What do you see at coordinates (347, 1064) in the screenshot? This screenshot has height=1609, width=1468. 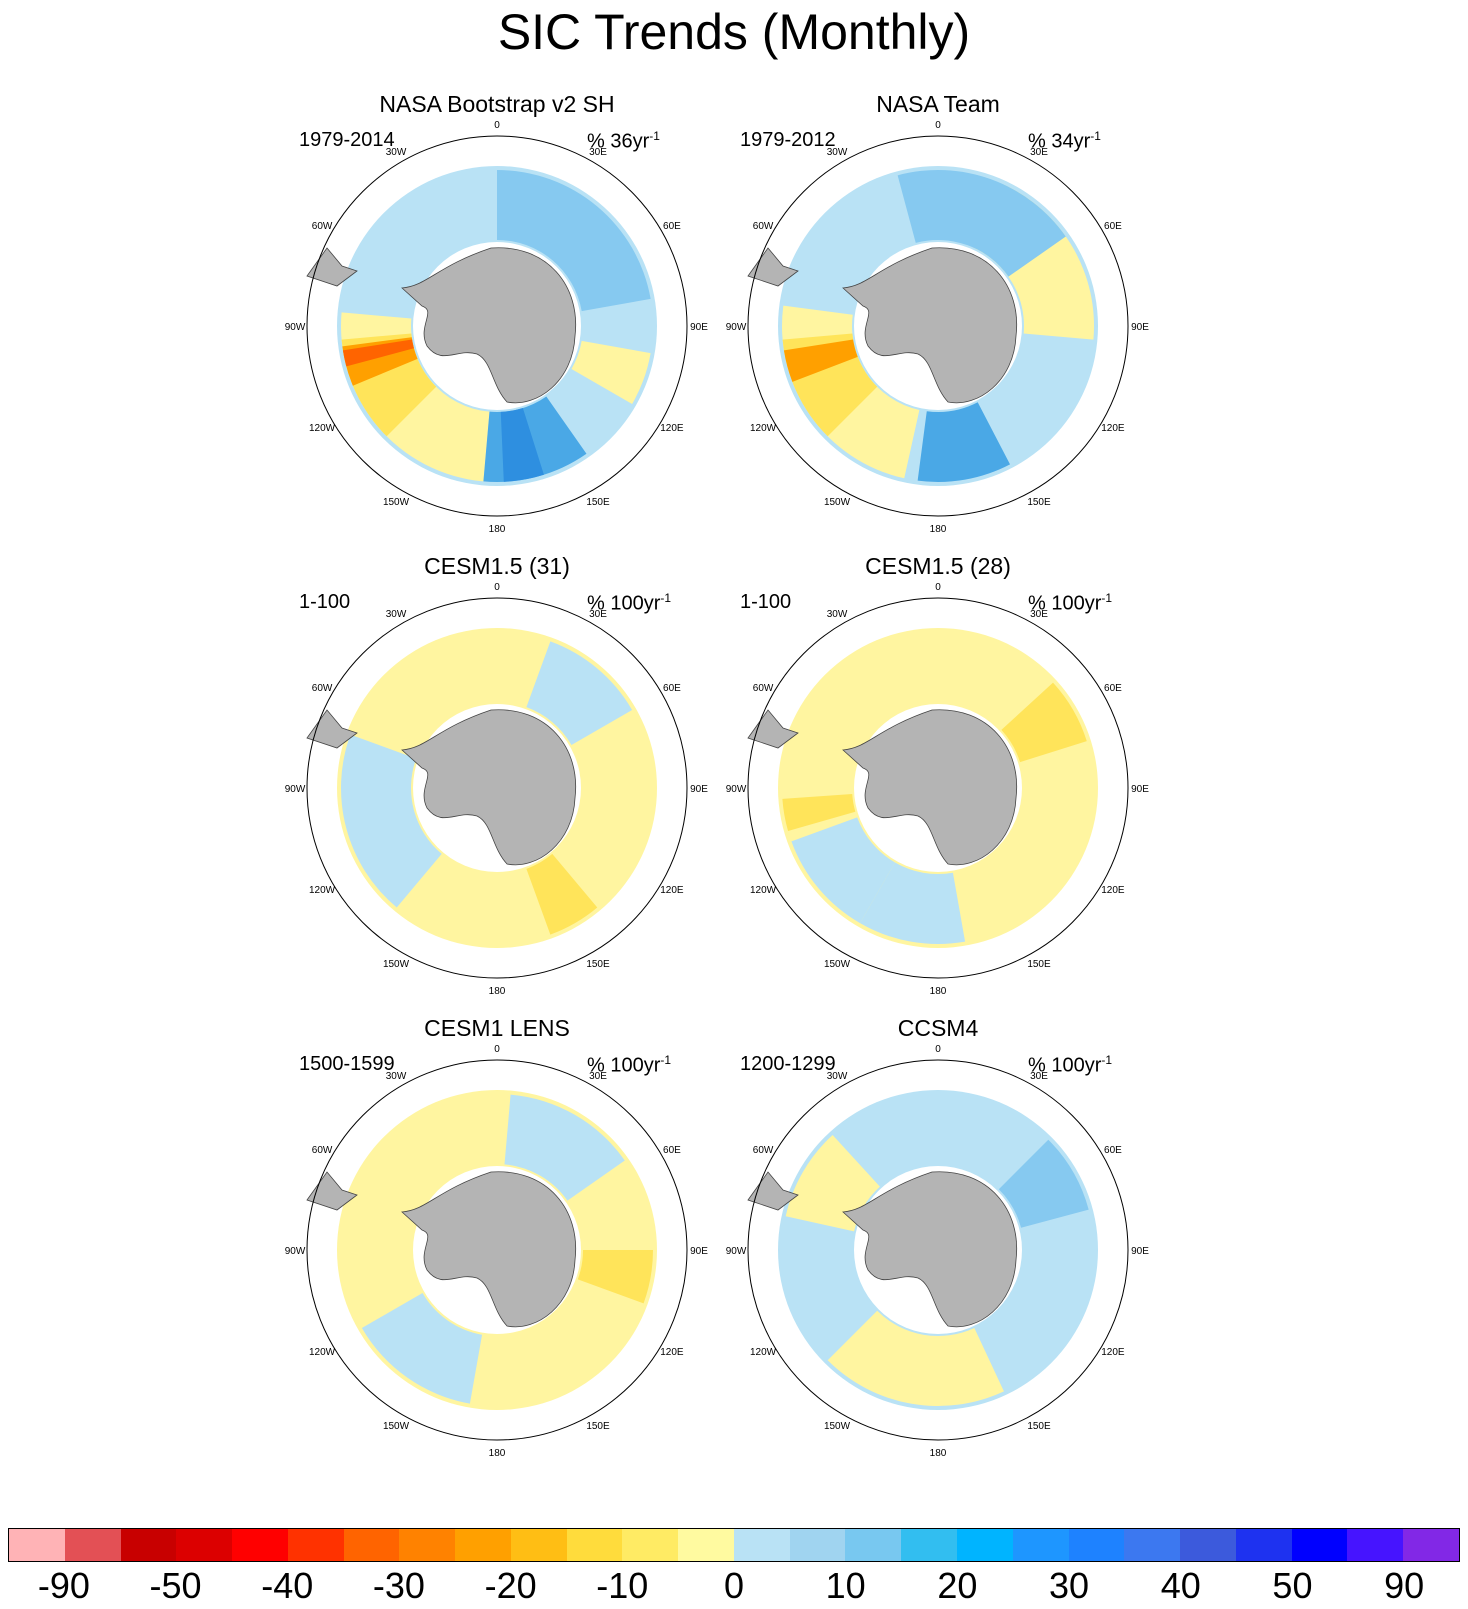 I see `panel-period: 1500-1599` at bounding box center [347, 1064].